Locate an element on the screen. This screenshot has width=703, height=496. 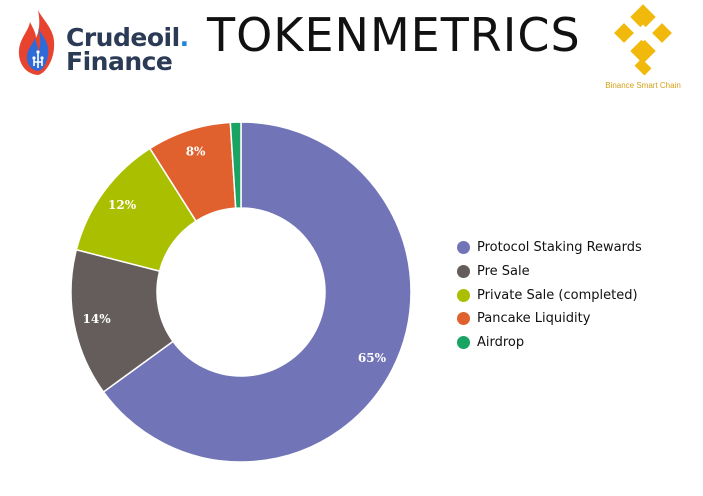
binance-smart-chain-logo: Binance Smart Chain is located at coordinates (643, 48).